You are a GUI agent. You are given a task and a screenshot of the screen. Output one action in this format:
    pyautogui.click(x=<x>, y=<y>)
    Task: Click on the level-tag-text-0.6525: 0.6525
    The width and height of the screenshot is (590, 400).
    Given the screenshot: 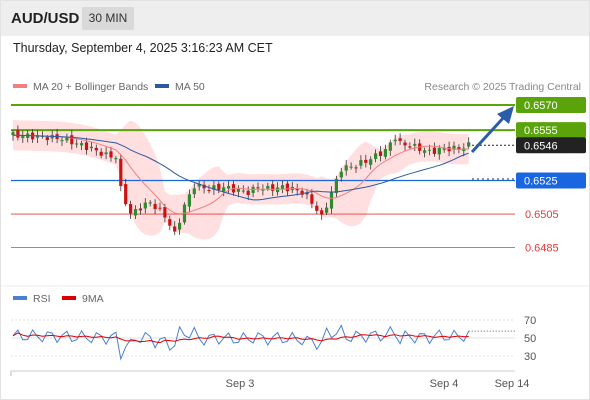 What is the action you would take?
    pyautogui.click(x=541, y=182)
    